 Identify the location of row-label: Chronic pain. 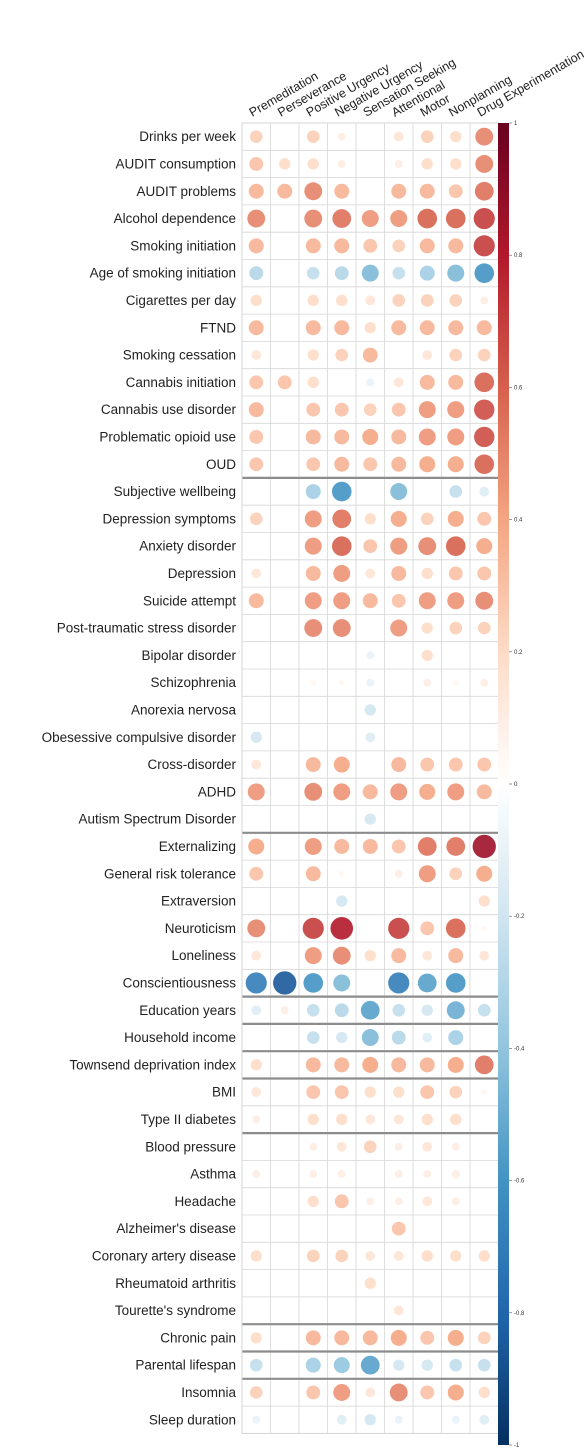
(198, 1337).